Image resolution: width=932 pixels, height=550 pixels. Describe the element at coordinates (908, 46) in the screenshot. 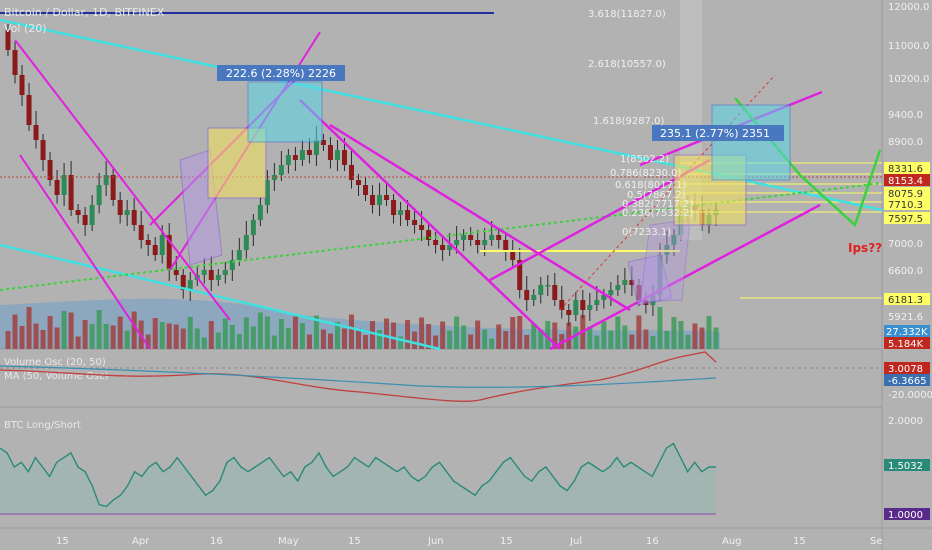

I see `svg-text: 11000.0` at that location.